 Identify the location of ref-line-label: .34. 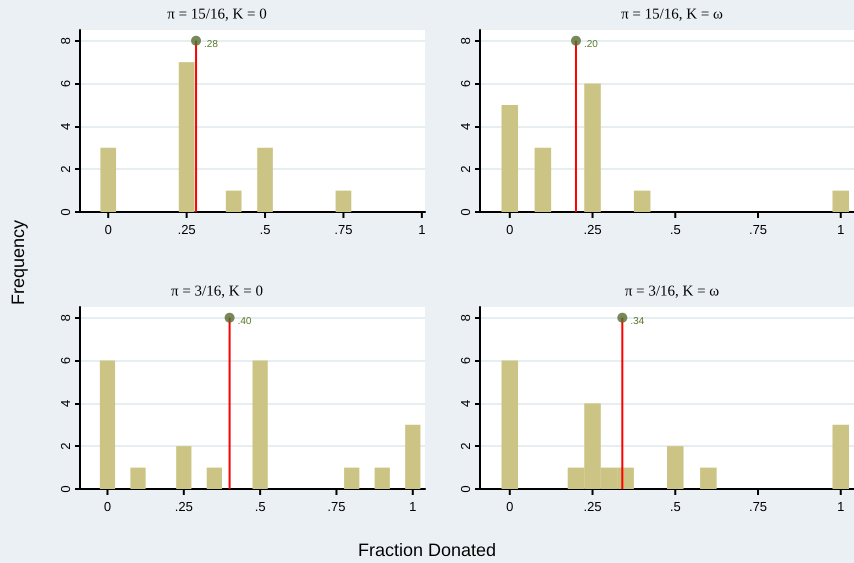
(637, 322).